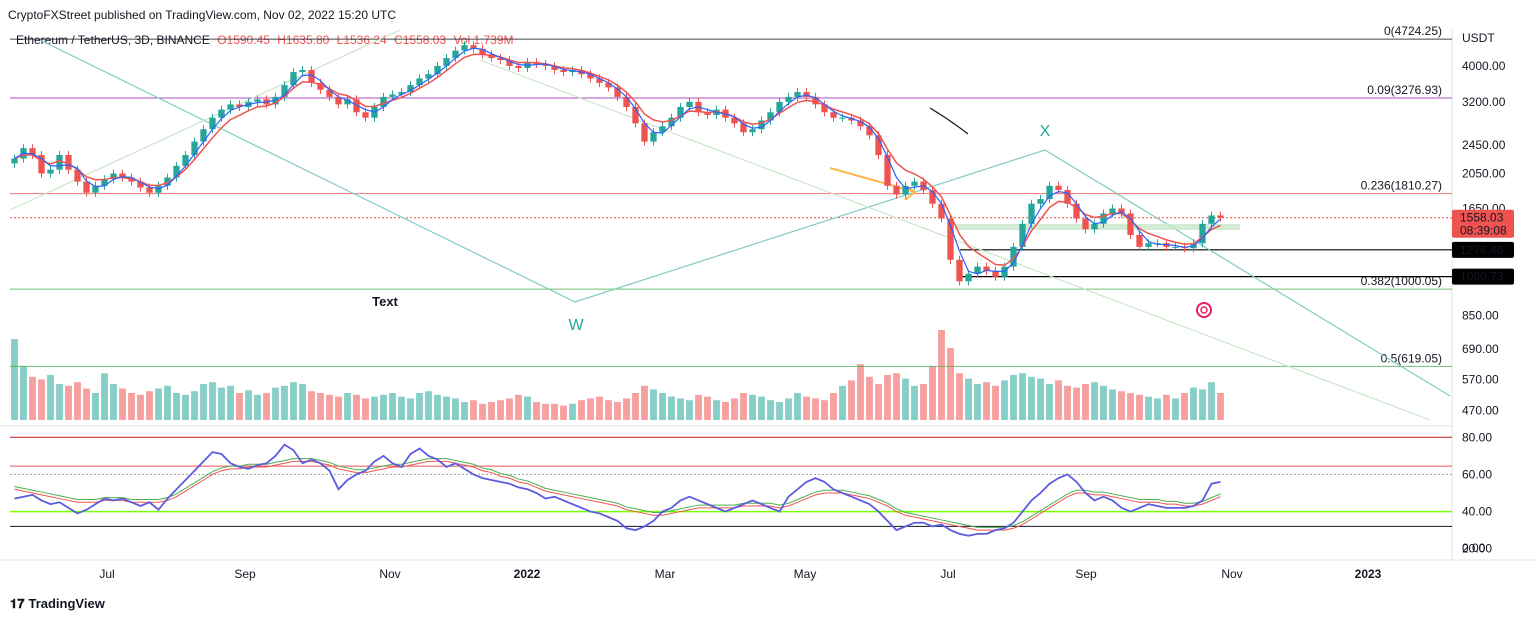 This screenshot has height=620, width=1536. Describe the element at coordinates (1401, 186) in the screenshot. I see `fib-level-label: 0.236(1810.27)` at that location.